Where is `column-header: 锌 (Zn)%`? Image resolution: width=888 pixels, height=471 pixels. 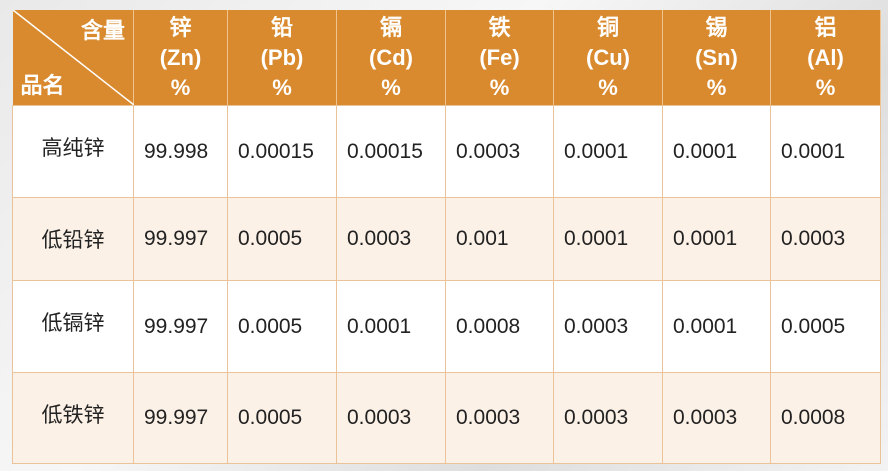 column-header: 锌 (Zn)% is located at coordinates (180, 58).